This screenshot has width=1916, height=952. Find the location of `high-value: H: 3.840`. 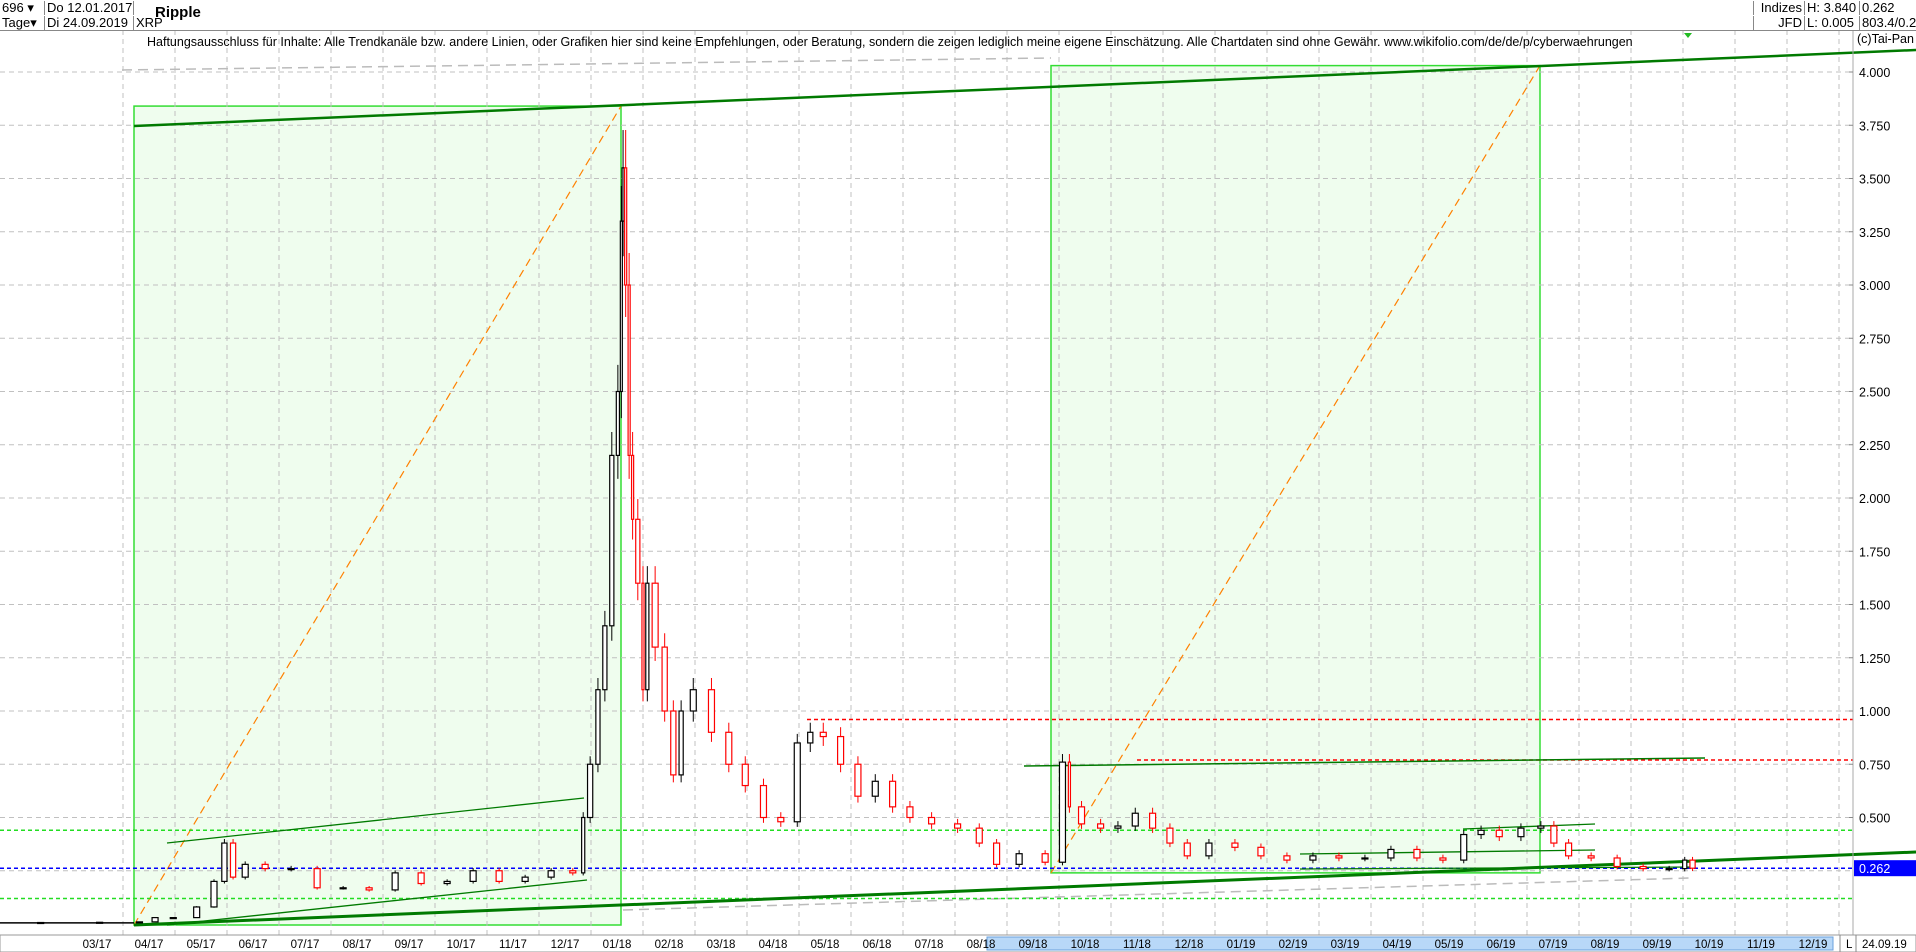

high-value: H: 3.840 is located at coordinates (1832, 8).